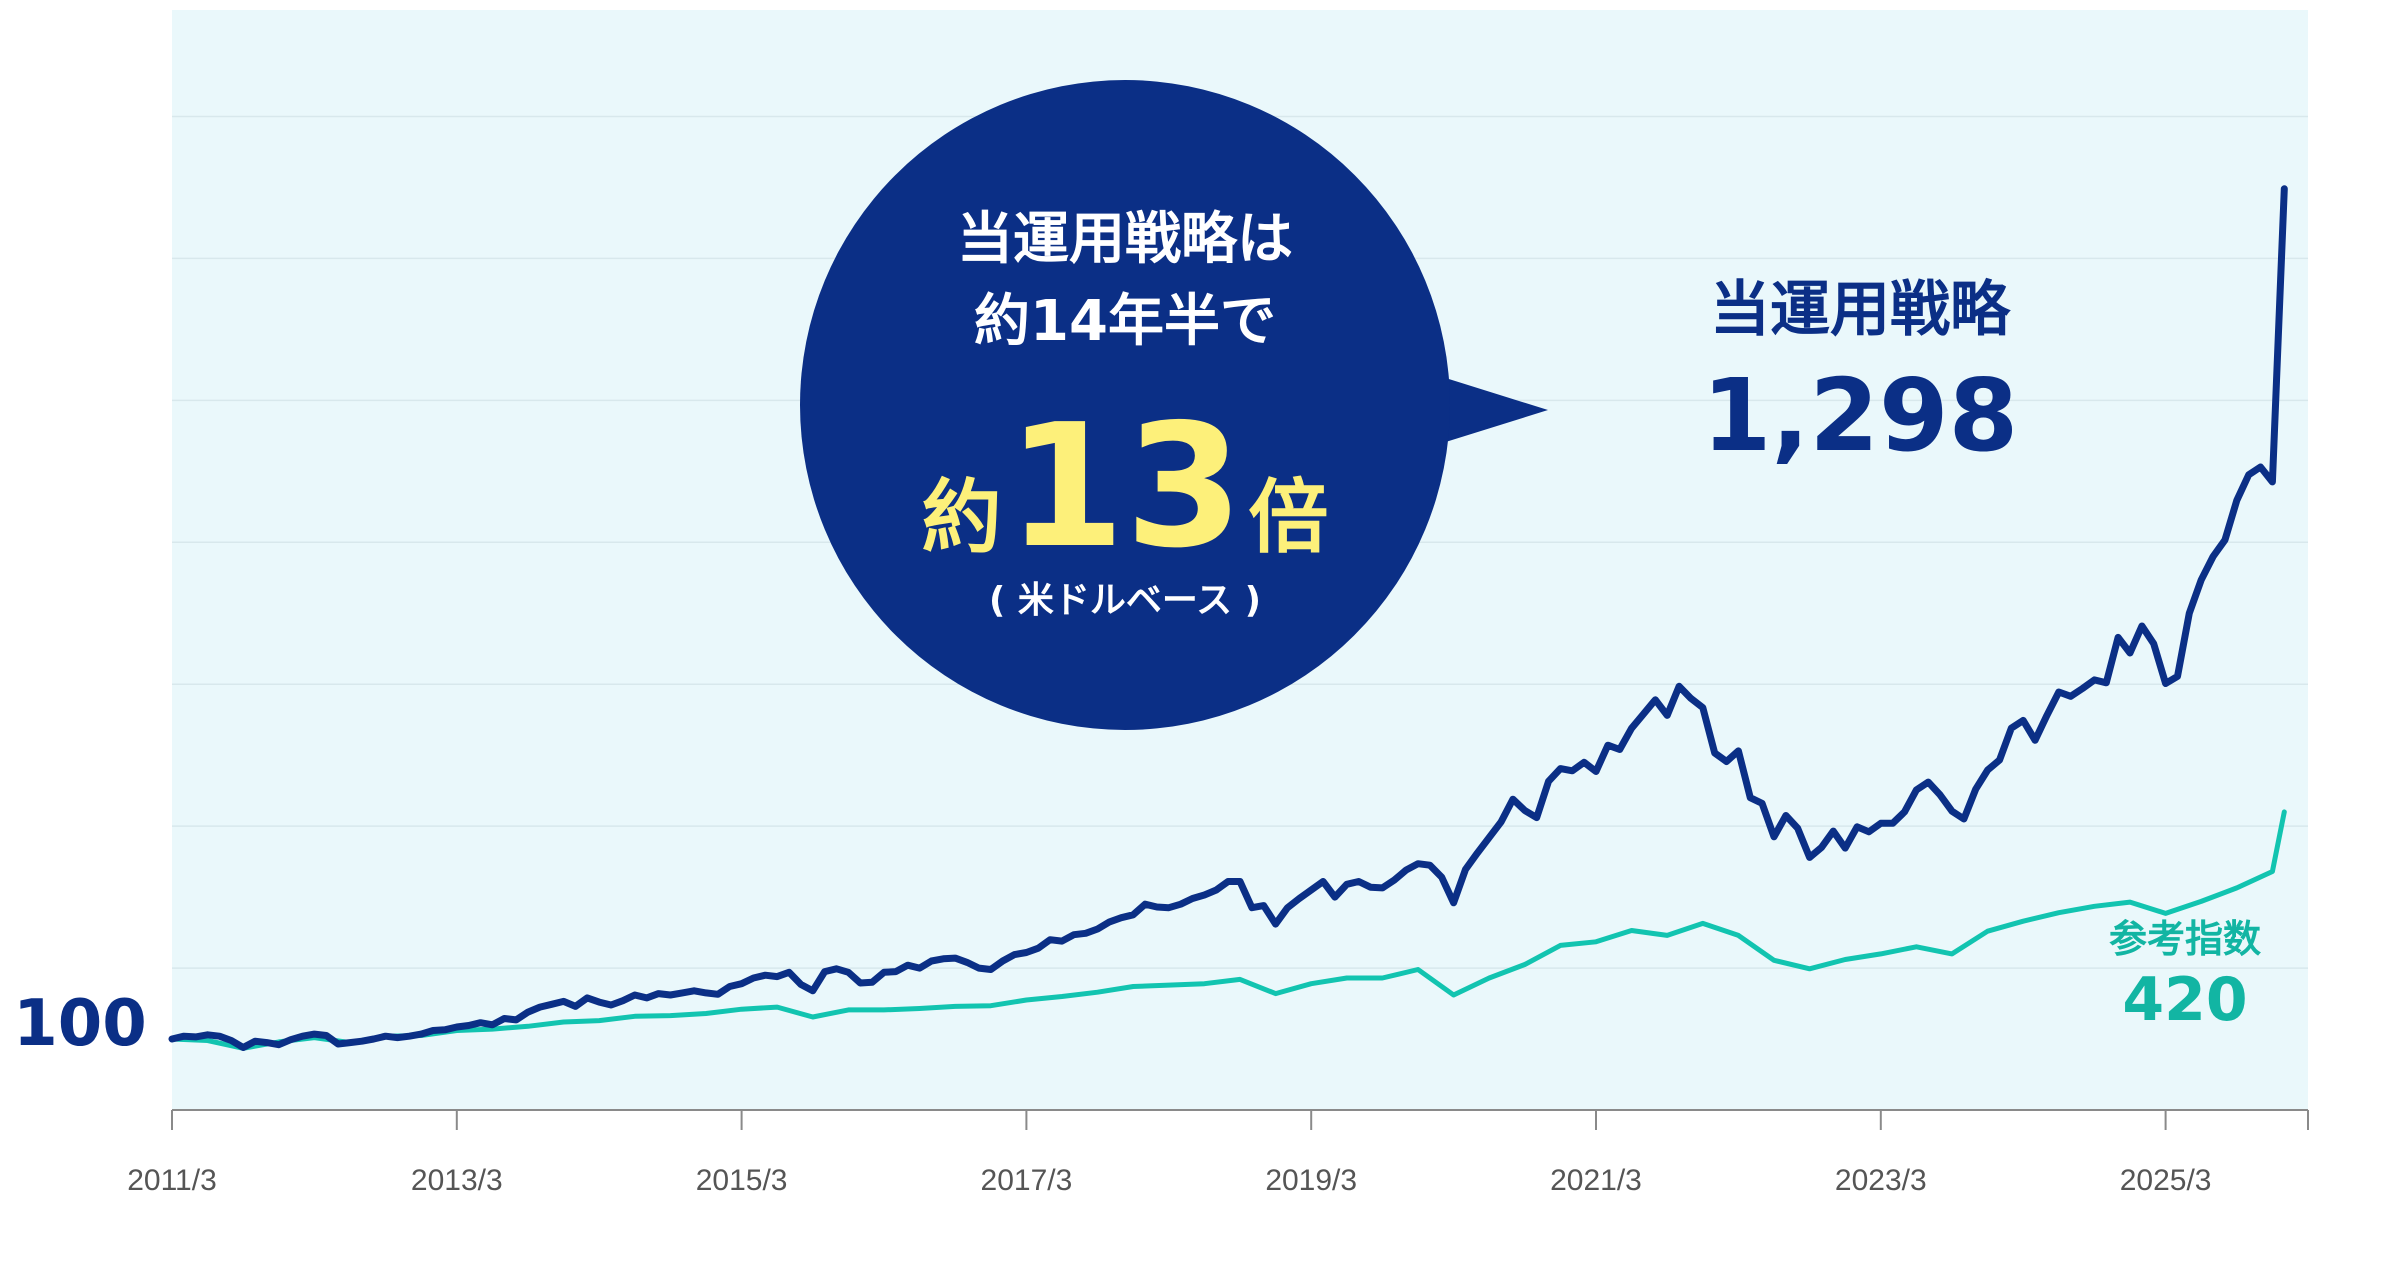 The height and width of the screenshot is (1280, 2400). What do you see at coordinates (2185, 939) in the screenshot?
I see `series-2-name-label: 参考指数` at bounding box center [2185, 939].